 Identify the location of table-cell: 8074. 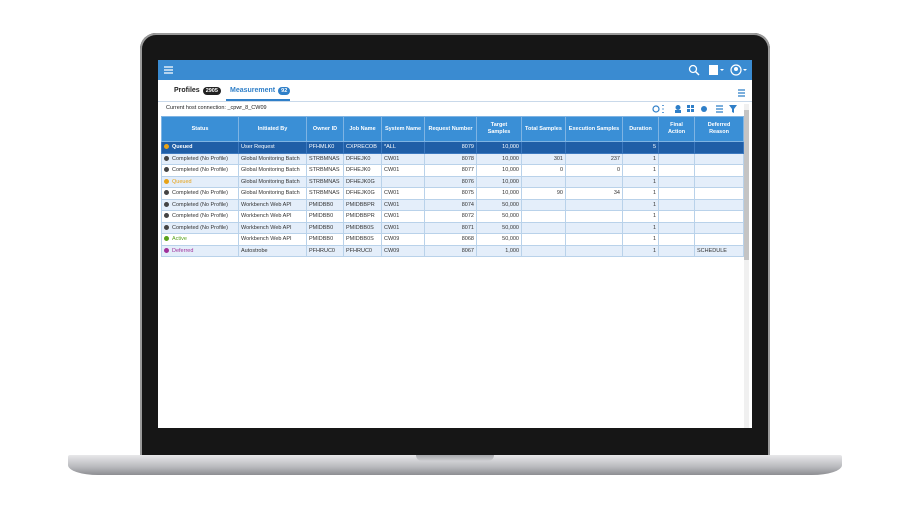
(450, 204).